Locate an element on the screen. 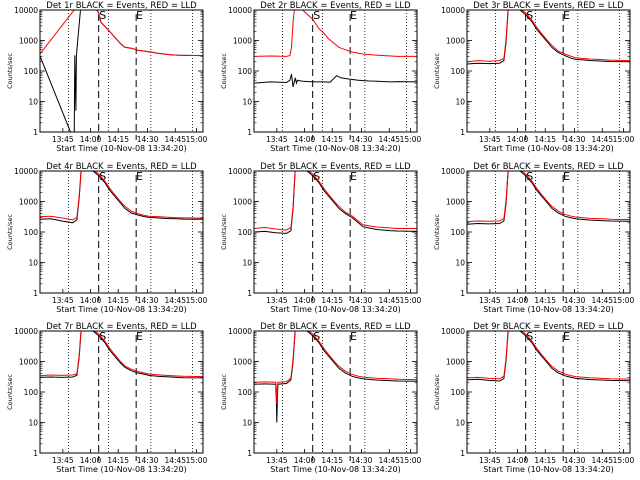 This screenshot has height=480, width=640. panel-title: Det 6r BLACK = Events, RED = LLD is located at coordinates (548, 167).